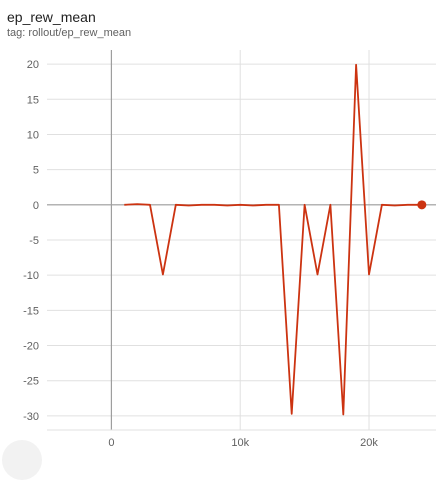 Image resolution: width=436 pixels, height=480 pixels. Describe the element at coordinates (240, 443) in the screenshot. I see `x-tick-label: 10k` at that location.